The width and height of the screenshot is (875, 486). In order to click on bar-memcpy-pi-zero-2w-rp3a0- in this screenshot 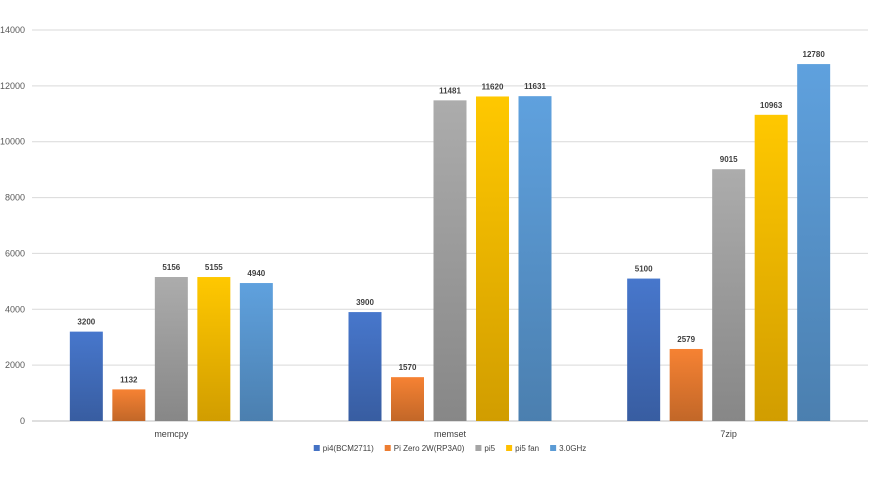, I will do `click(129, 405)`.